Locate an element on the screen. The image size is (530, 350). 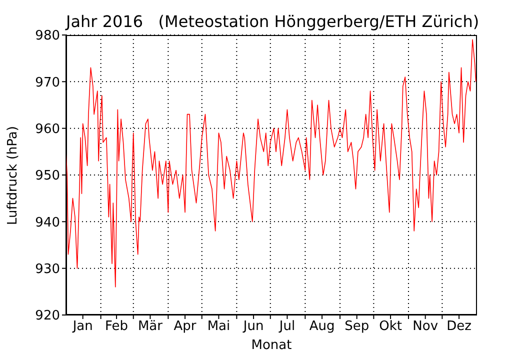
x-tick-label: Jul is located at coordinates (287, 326).